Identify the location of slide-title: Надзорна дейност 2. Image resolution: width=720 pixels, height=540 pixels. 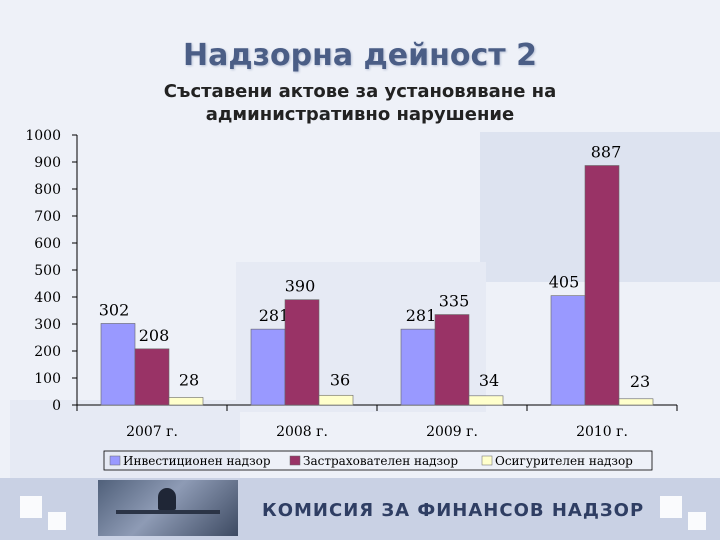
(360, 55).